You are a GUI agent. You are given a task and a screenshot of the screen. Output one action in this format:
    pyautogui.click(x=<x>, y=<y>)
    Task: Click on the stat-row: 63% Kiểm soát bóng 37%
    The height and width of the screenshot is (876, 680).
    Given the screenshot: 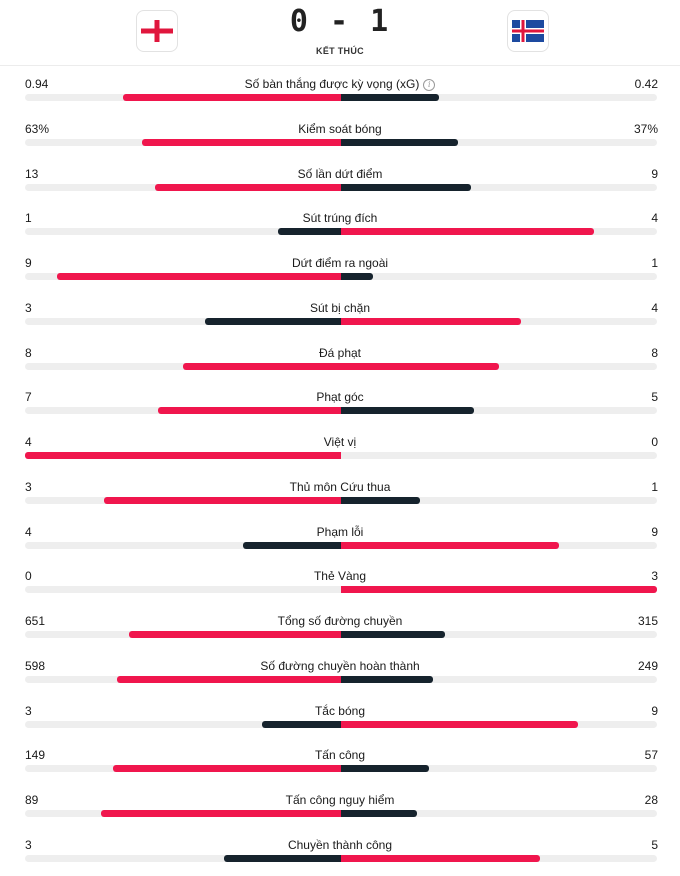 What is the action you would take?
    pyautogui.click(x=340, y=137)
    